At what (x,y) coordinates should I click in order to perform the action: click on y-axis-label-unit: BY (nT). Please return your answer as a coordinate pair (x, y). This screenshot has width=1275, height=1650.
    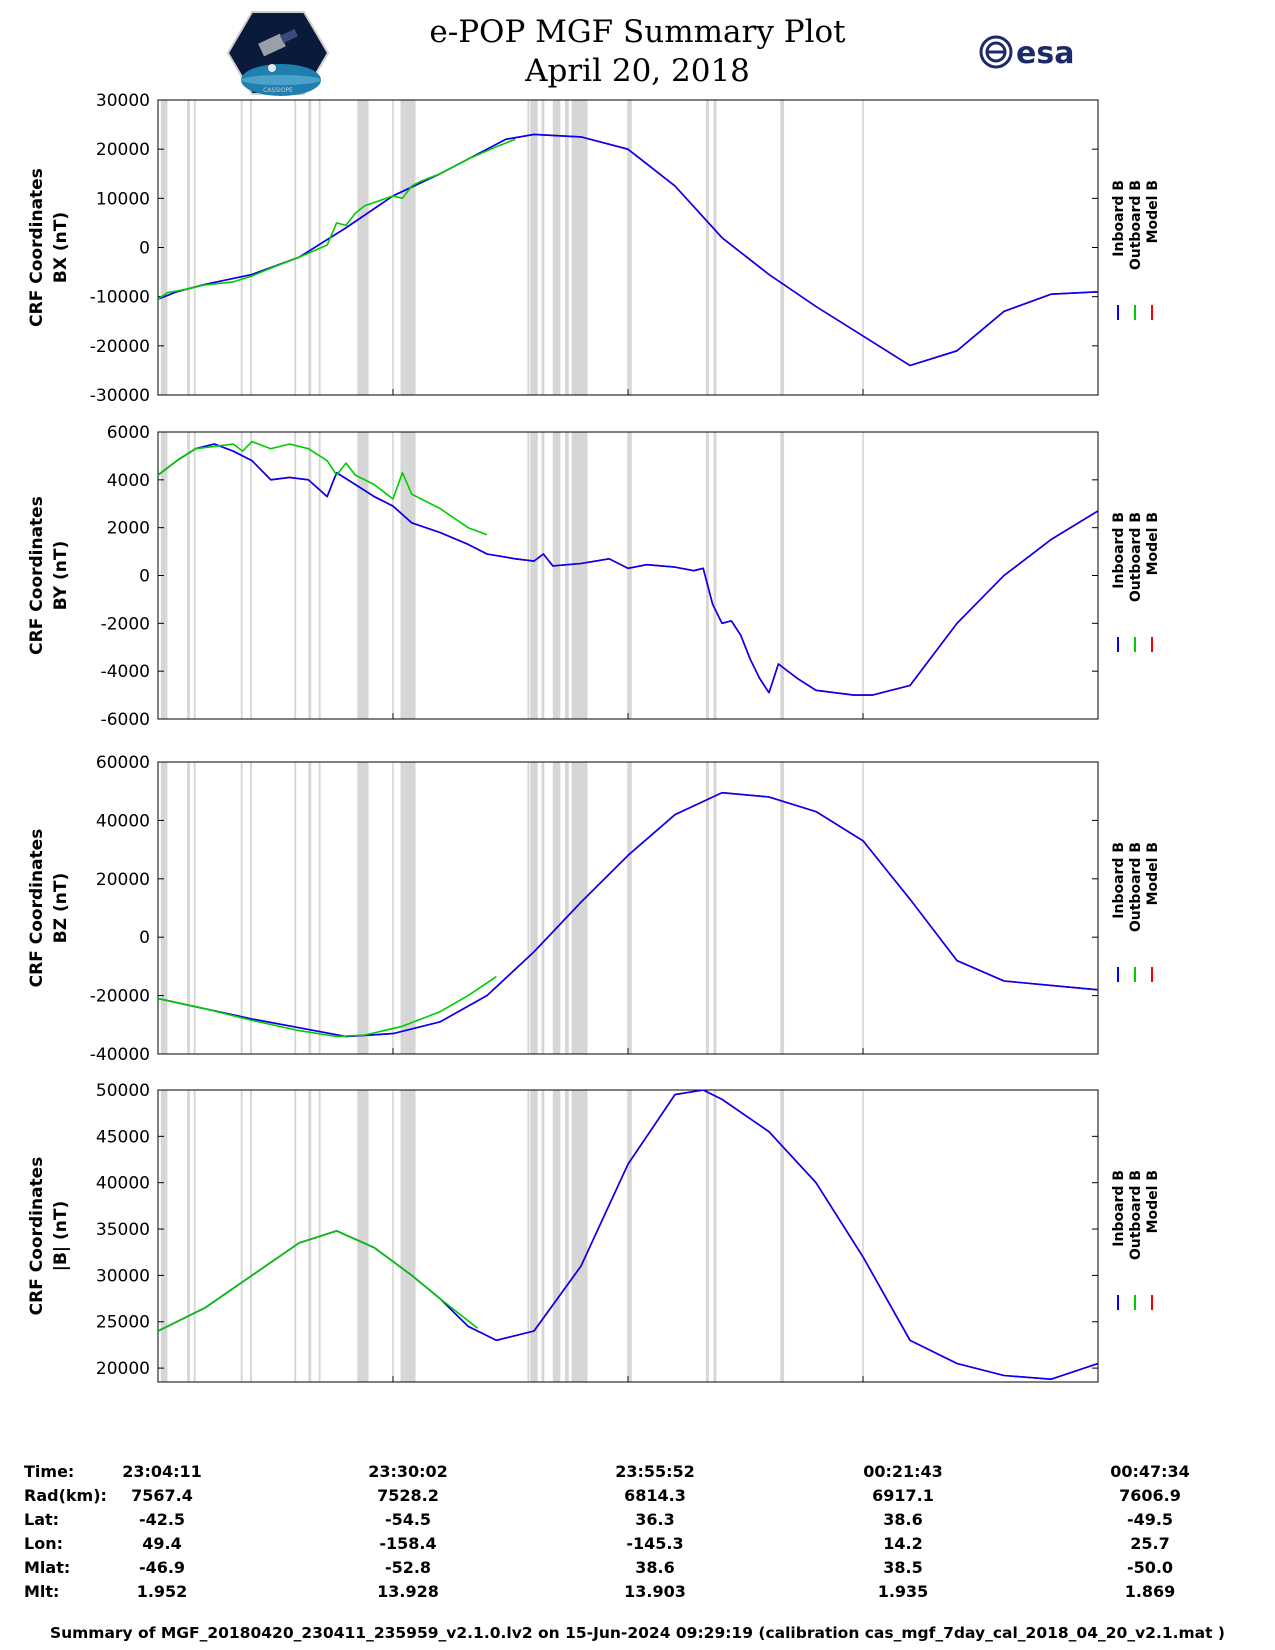
    Looking at the image, I should click on (61, 576).